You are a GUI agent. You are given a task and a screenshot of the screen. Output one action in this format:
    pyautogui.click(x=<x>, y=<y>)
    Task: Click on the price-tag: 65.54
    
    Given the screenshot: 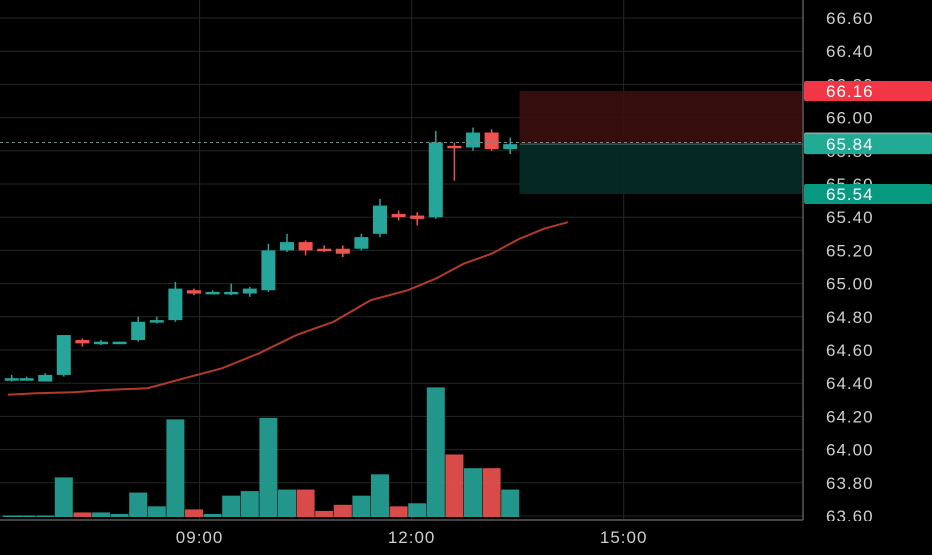 What is the action you would take?
    pyautogui.click(x=868, y=193)
    